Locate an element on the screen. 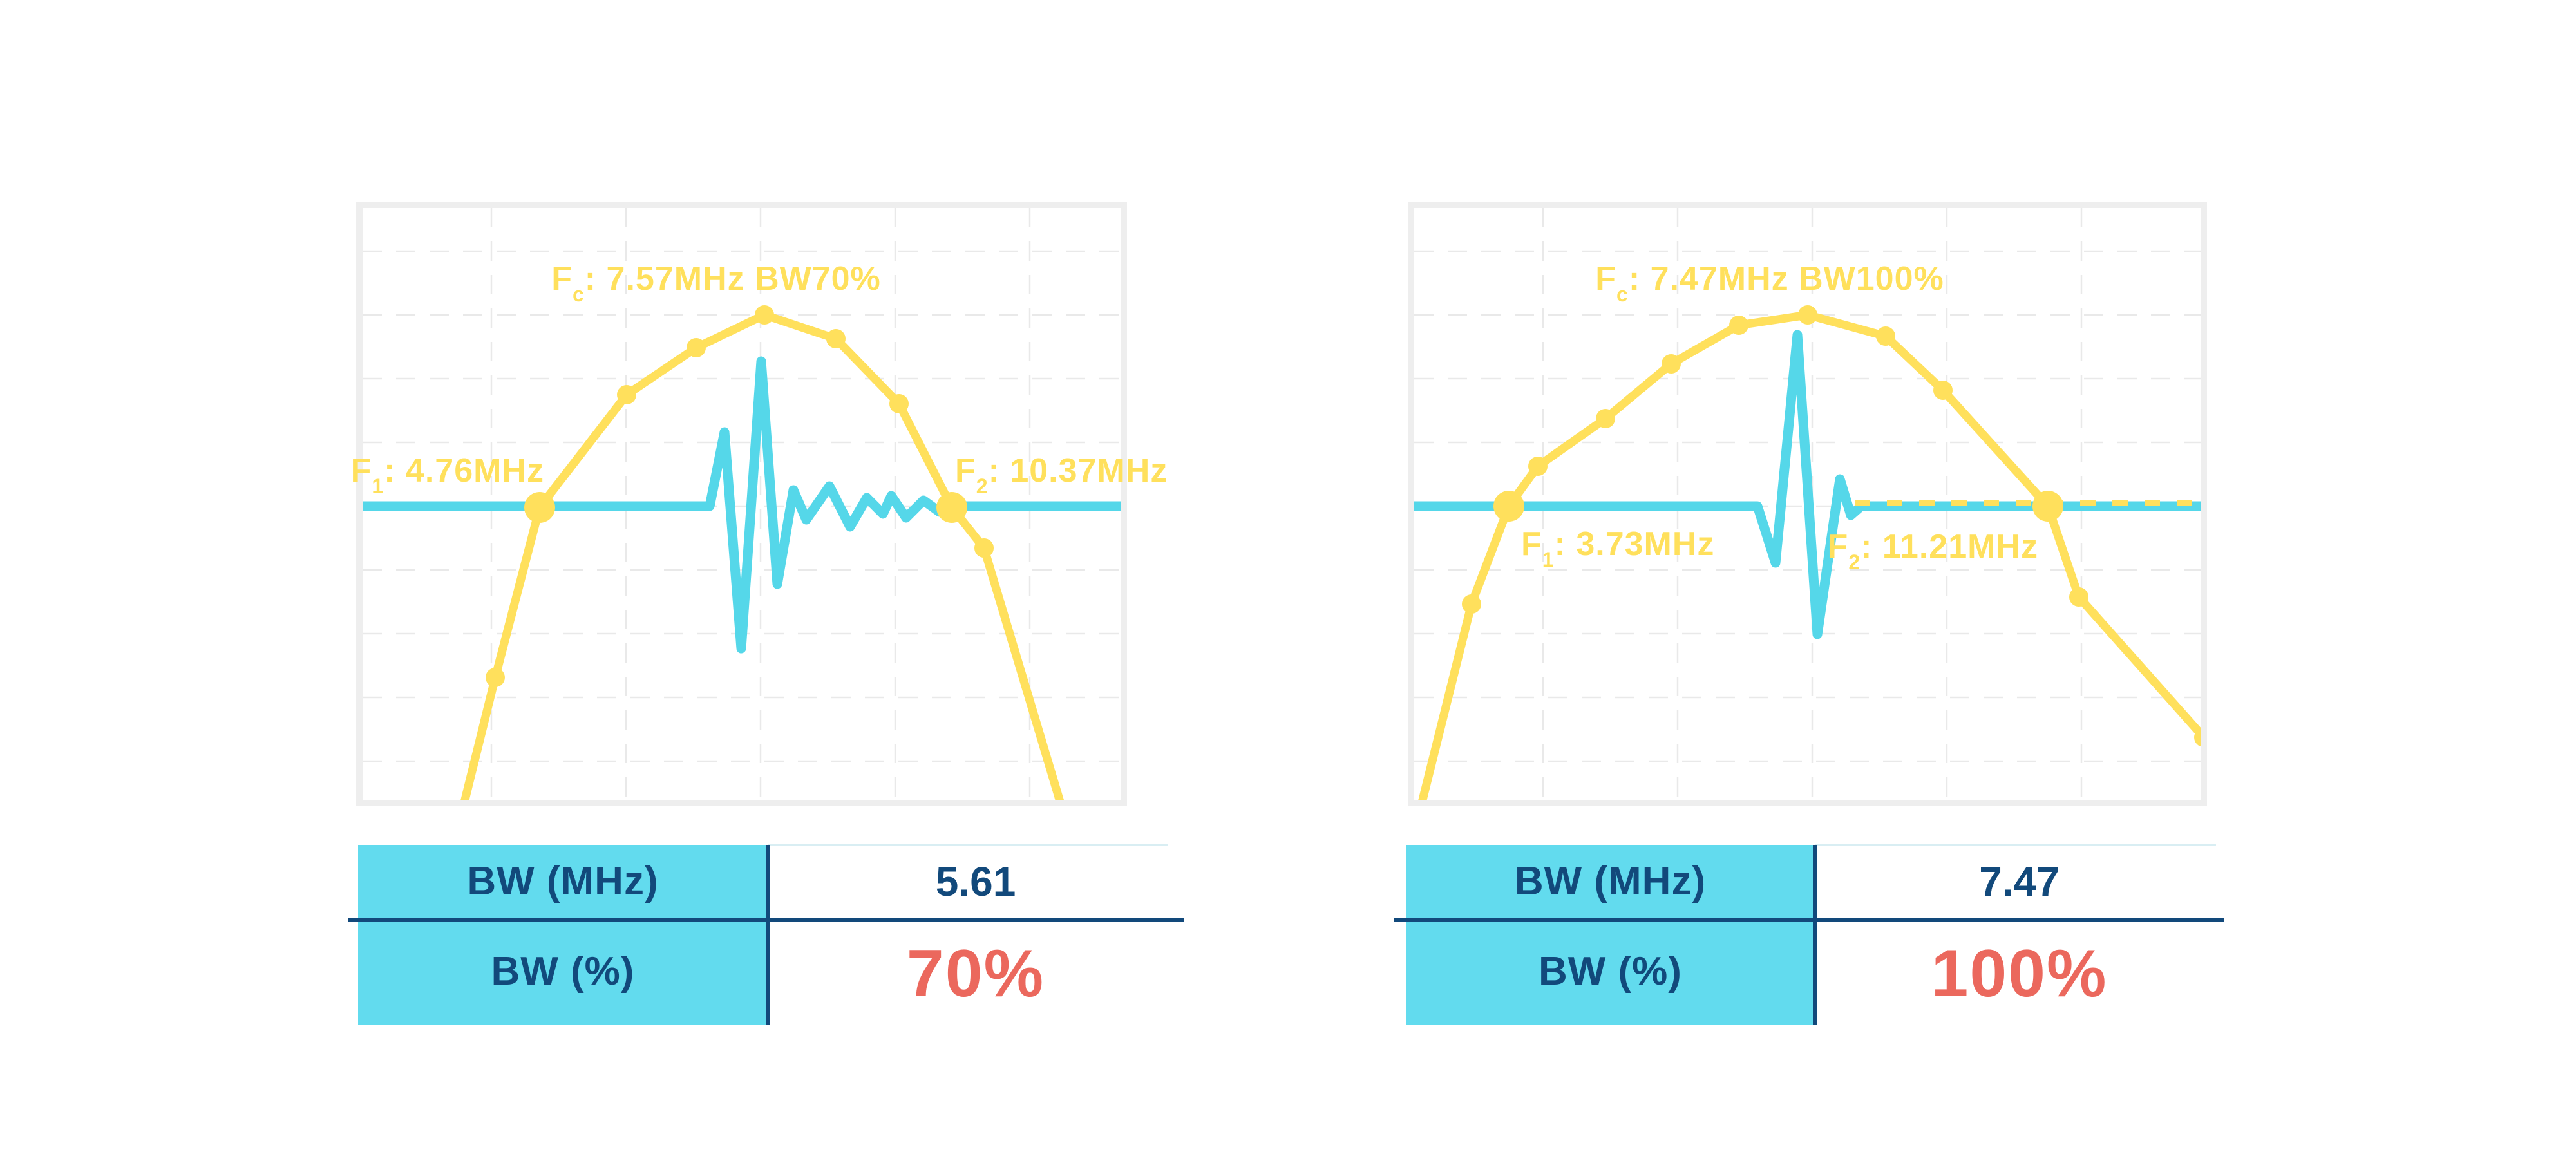  bandwidth-table-left: BW (MHz) BW (%) 5.61 70% is located at coordinates (766, 935).